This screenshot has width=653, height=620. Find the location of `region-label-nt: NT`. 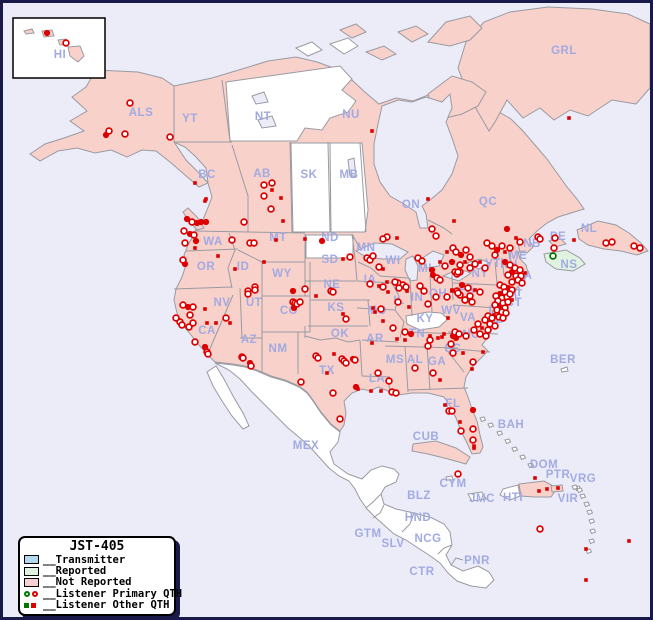

region-label-nt: NT is located at coordinates (263, 117).